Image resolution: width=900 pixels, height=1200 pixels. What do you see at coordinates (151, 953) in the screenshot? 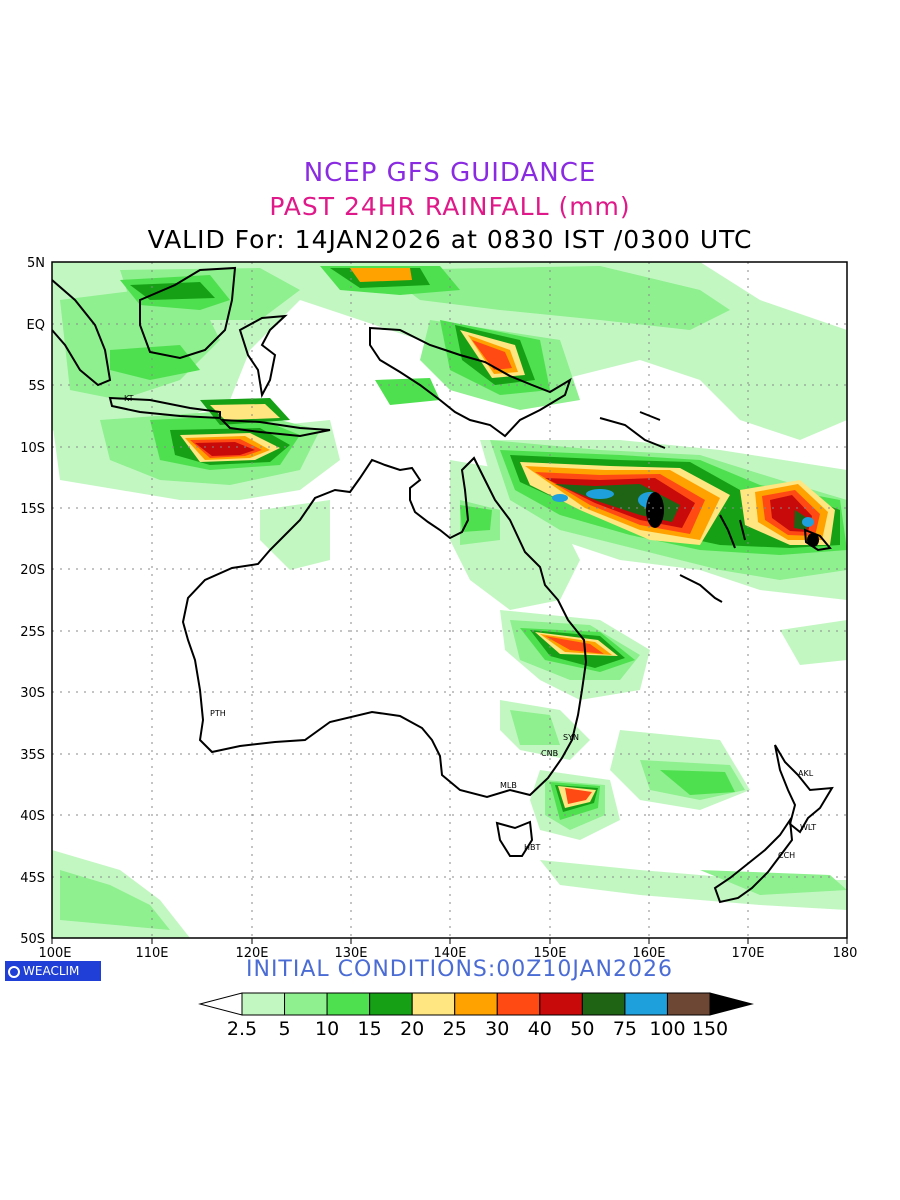
I see `lon-label: 110E` at bounding box center [151, 953].